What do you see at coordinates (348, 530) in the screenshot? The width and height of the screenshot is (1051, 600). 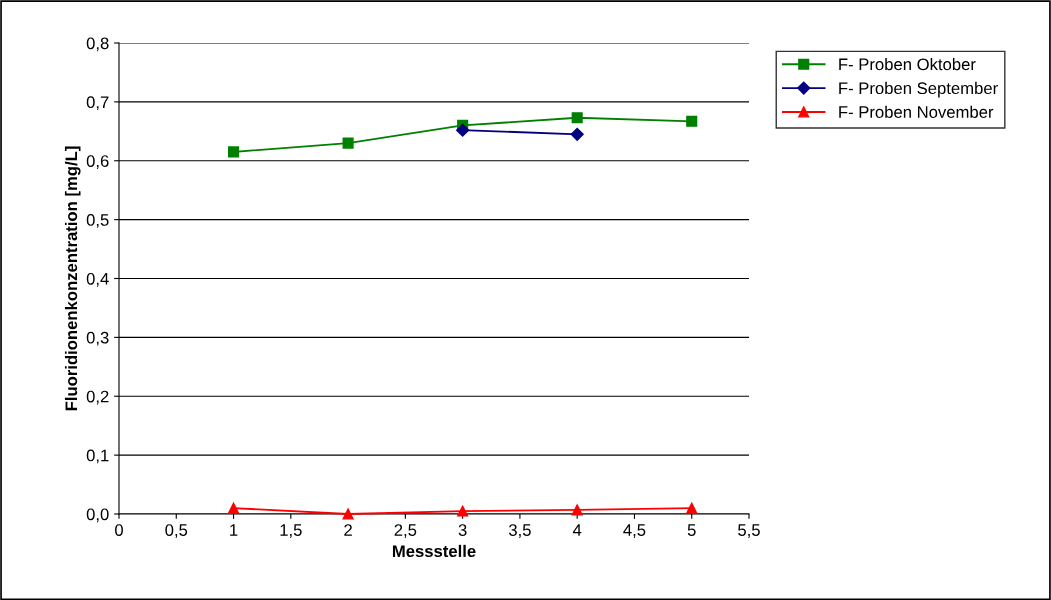 I see `x-tick-label: 2` at bounding box center [348, 530].